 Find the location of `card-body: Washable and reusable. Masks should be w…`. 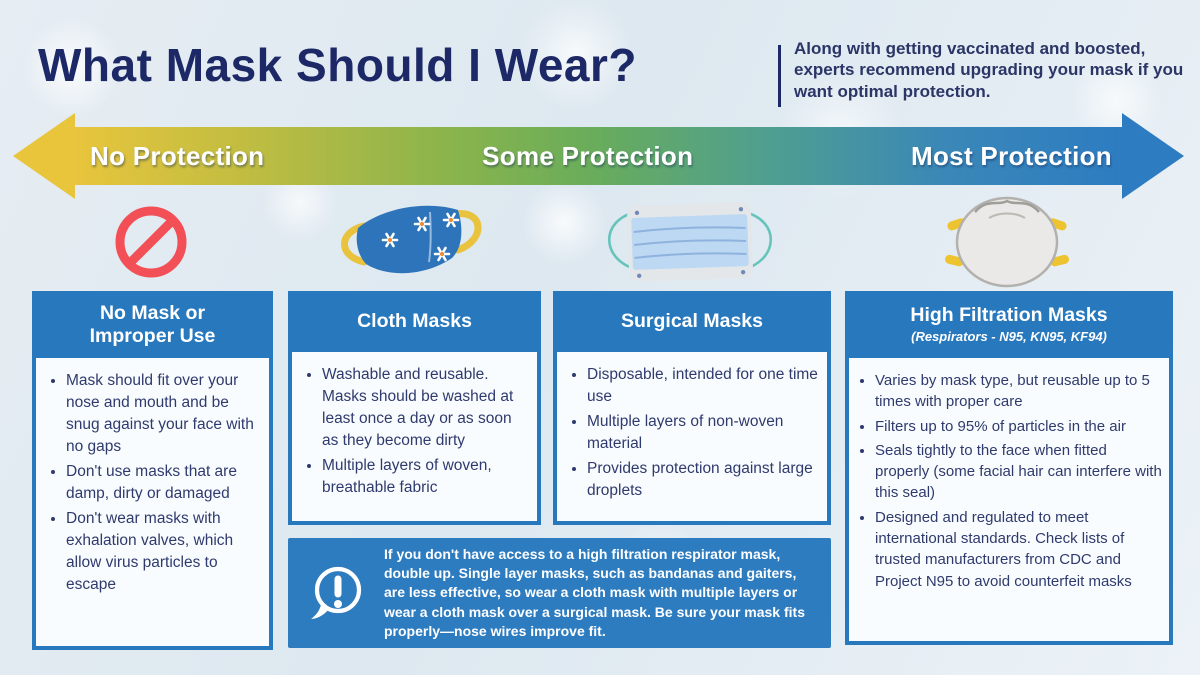

card-body: Washable and reusable. Masks should be w… is located at coordinates (414, 438).